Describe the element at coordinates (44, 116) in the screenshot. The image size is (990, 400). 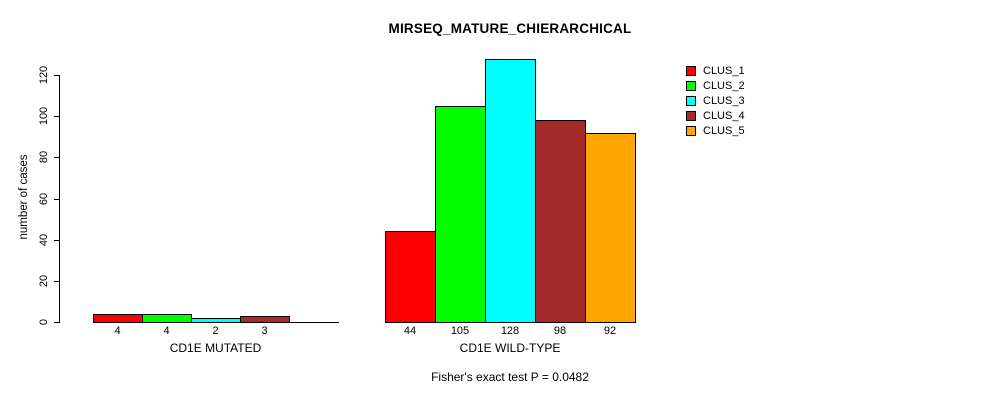
I see `y-tick-label: 100` at that location.